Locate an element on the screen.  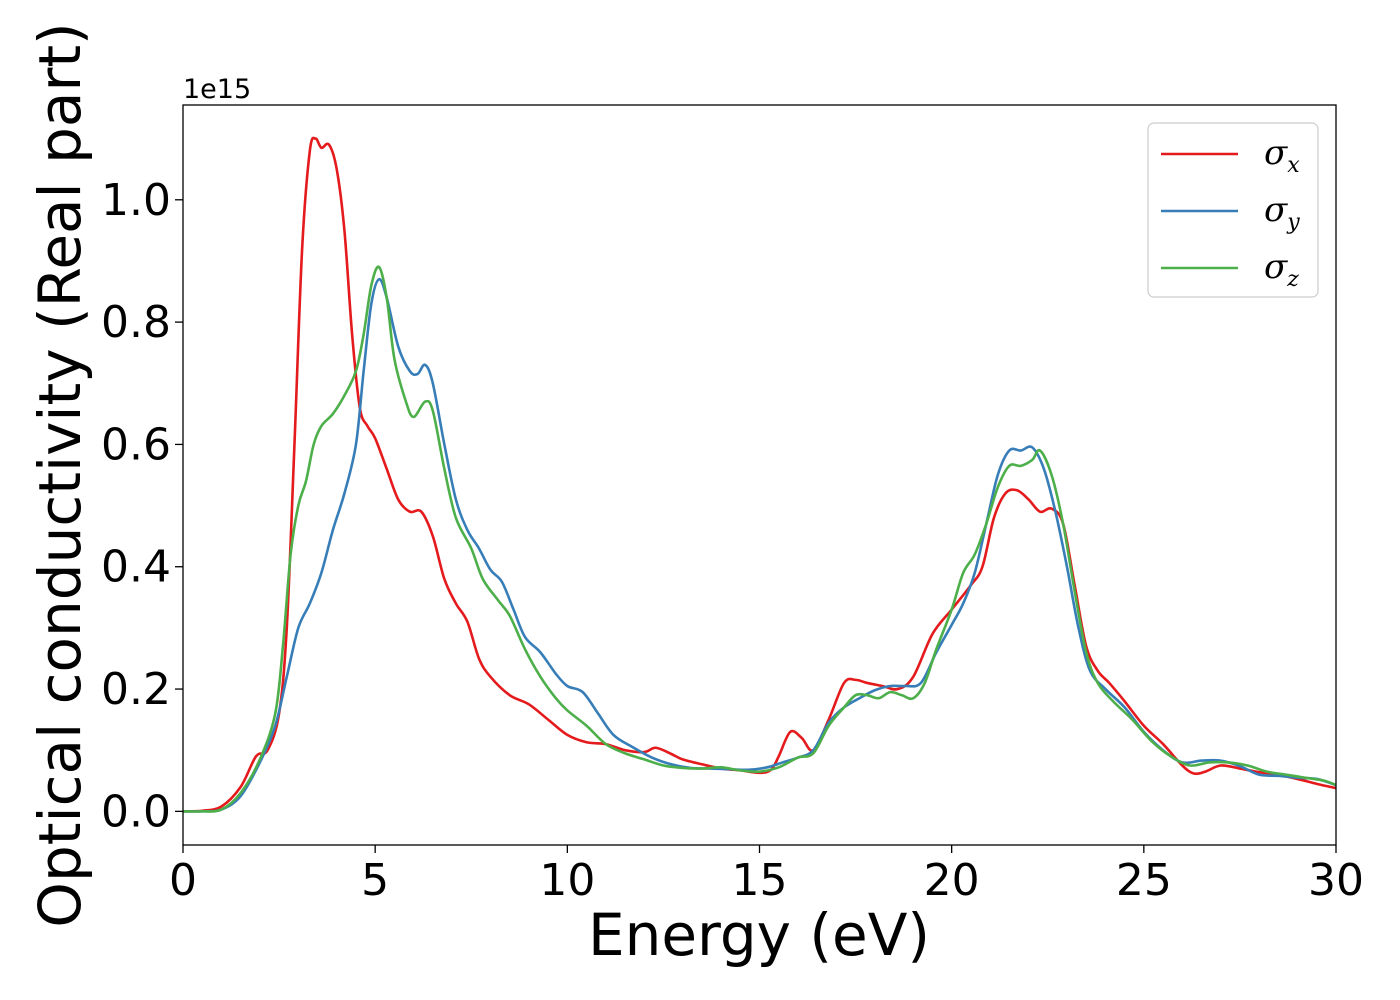
x-axis-label: Energy (eV) is located at coordinates (759, 935).